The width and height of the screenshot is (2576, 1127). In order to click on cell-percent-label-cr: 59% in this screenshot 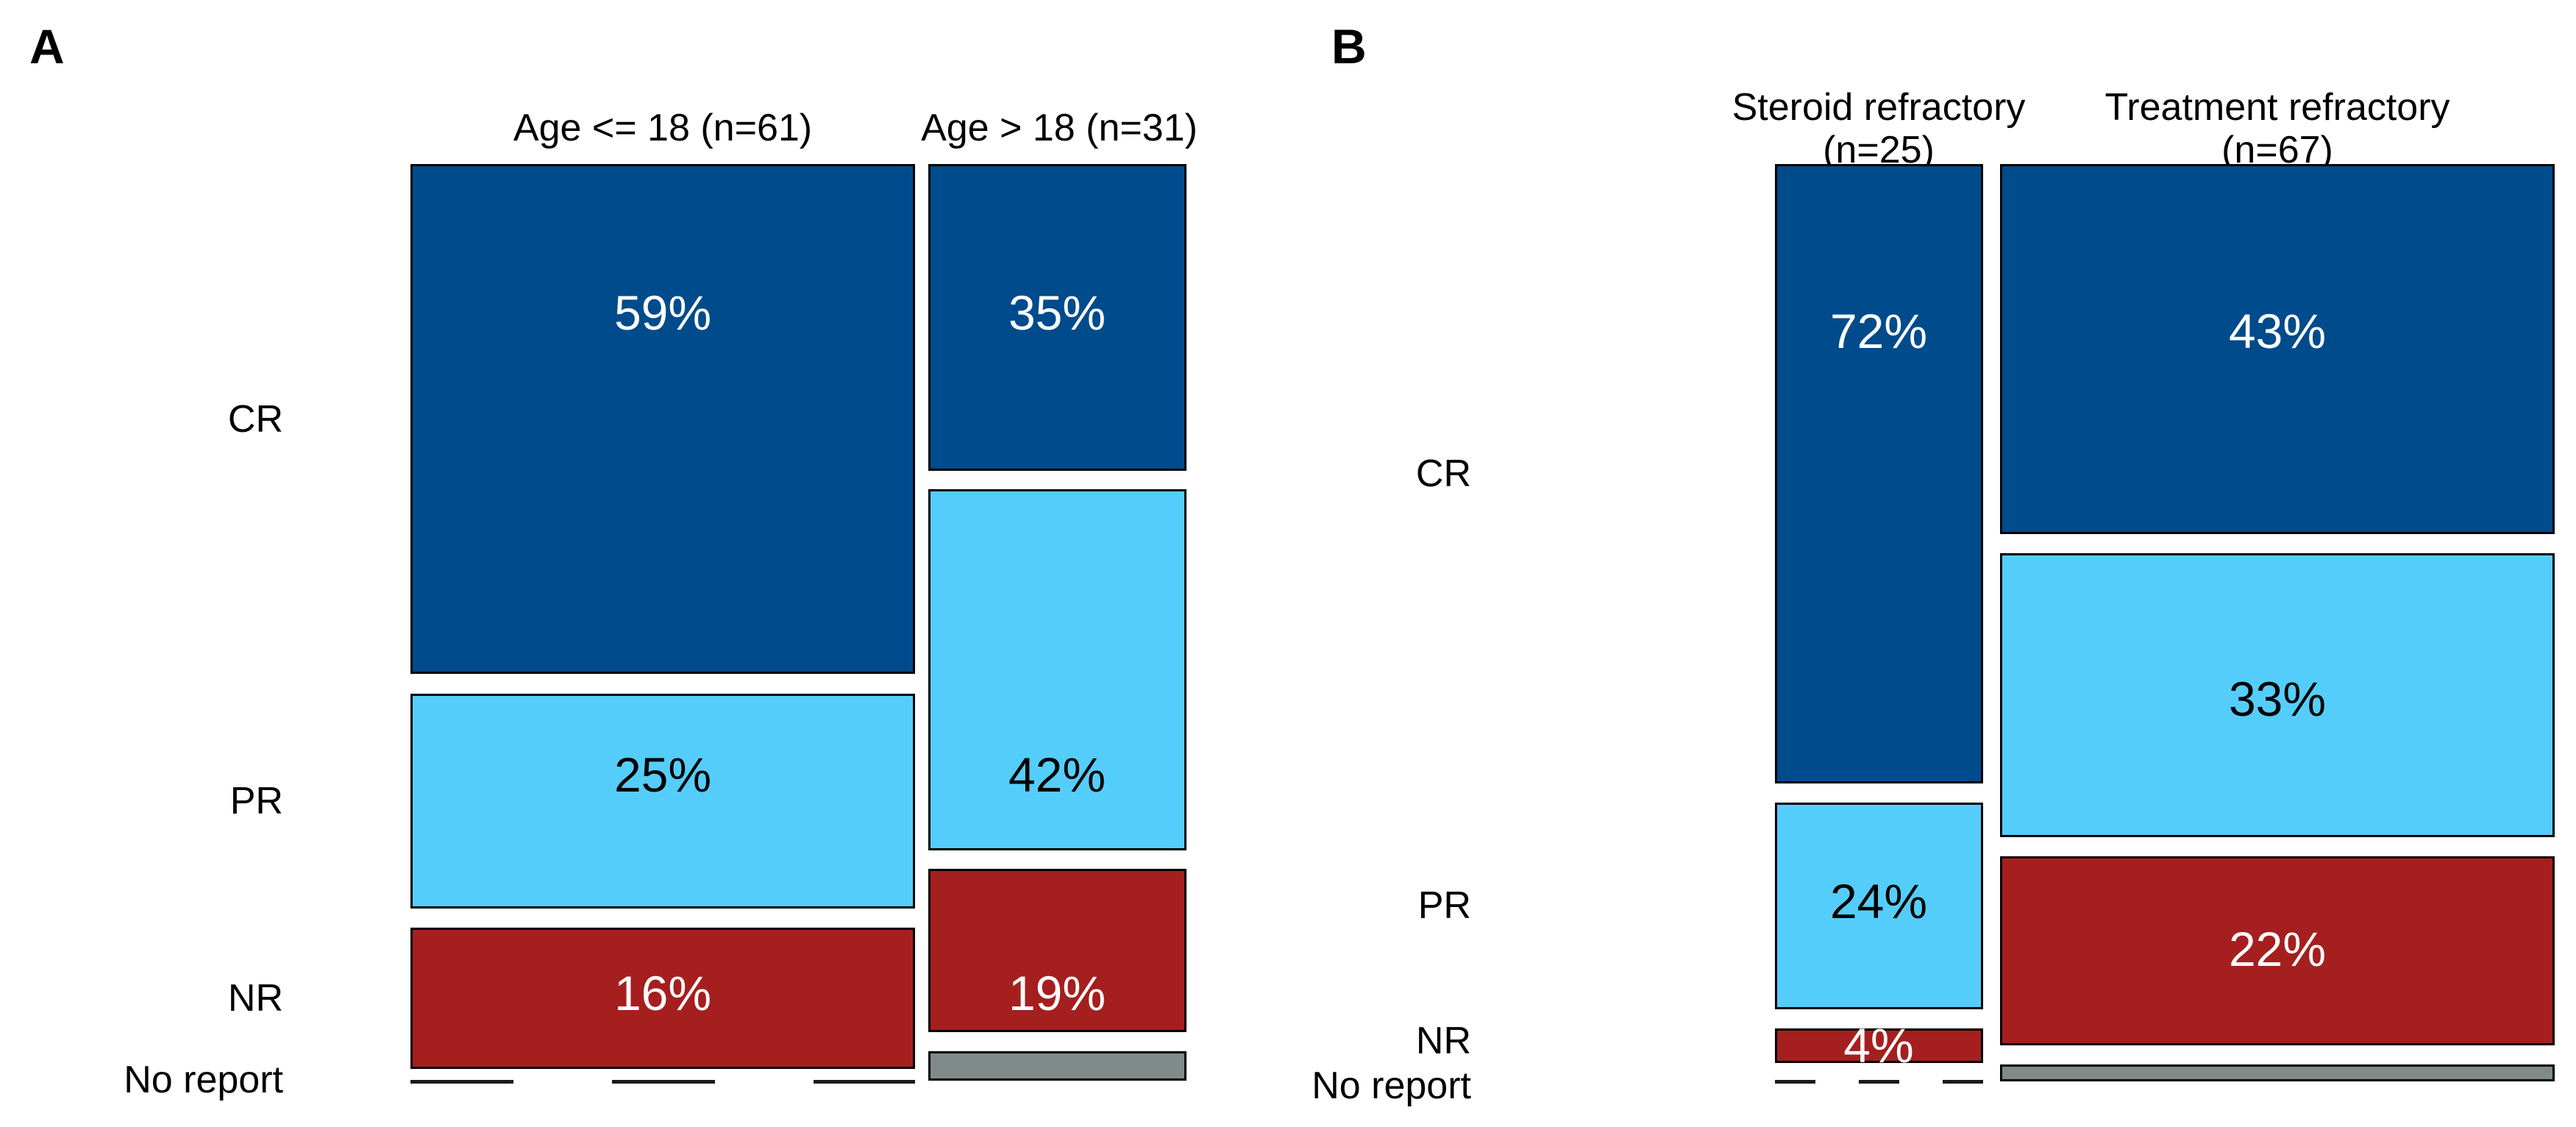, I will do `click(662, 312)`.